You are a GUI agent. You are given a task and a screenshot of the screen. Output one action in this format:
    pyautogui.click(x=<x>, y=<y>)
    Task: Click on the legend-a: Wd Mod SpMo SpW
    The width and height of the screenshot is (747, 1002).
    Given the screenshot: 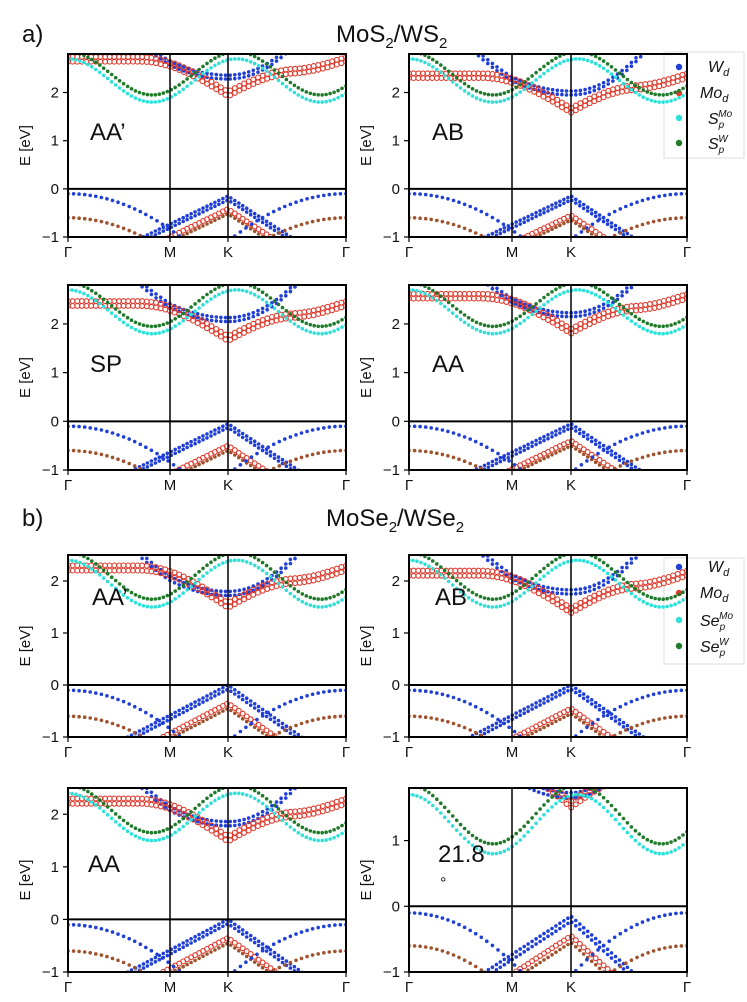 What is the action you would take?
    pyautogui.click(x=704, y=105)
    